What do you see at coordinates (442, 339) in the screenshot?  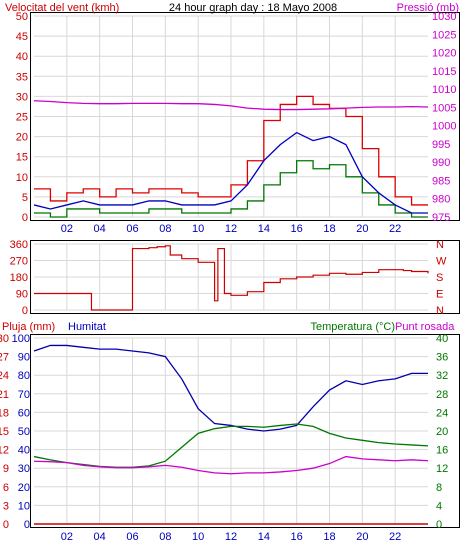 I see `temperature-axis-tick: 40` at bounding box center [442, 339].